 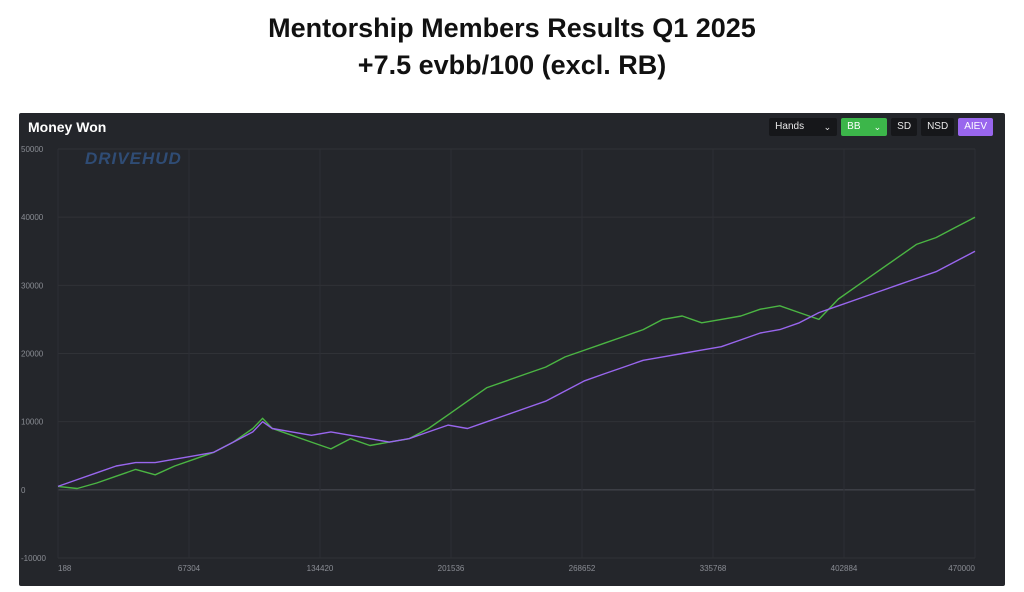 I want to click on y-tick-label: 40000, so click(x=32, y=217).